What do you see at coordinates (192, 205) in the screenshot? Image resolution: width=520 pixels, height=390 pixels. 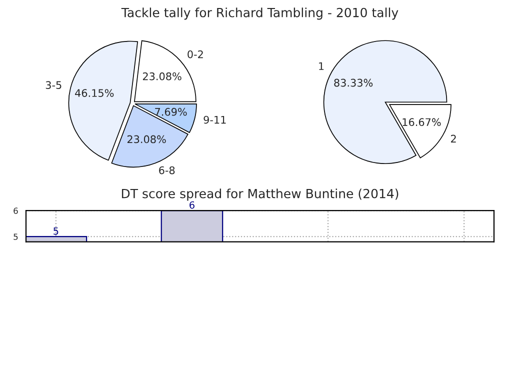 I see `data-label: 6` at bounding box center [192, 205].